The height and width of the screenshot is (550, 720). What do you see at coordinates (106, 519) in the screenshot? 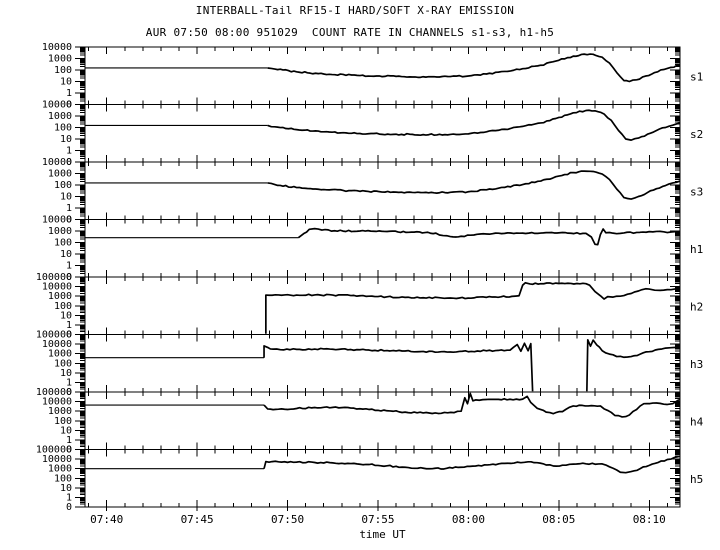
I see `svg-text: 07:40` at bounding box center [106, 519].